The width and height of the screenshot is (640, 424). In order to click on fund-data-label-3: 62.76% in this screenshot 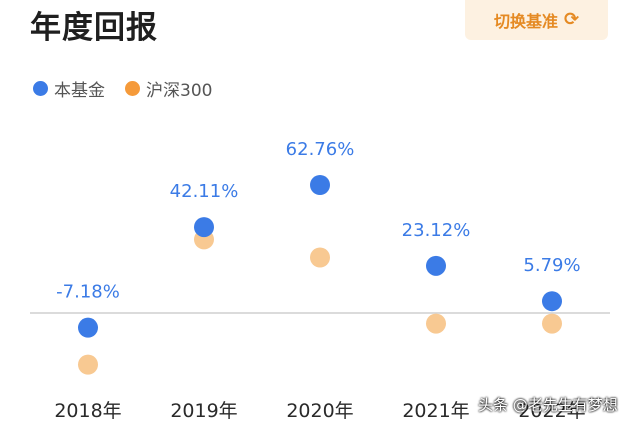, I will do `click(320, 149)`.